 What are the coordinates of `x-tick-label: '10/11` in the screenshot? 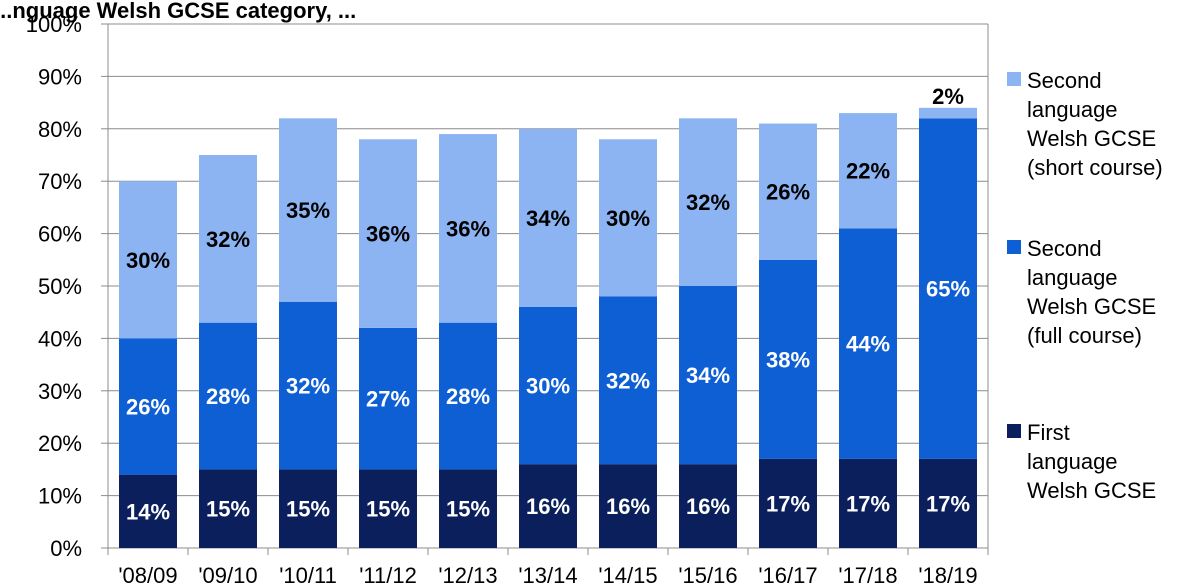 It's located at (308, 575).